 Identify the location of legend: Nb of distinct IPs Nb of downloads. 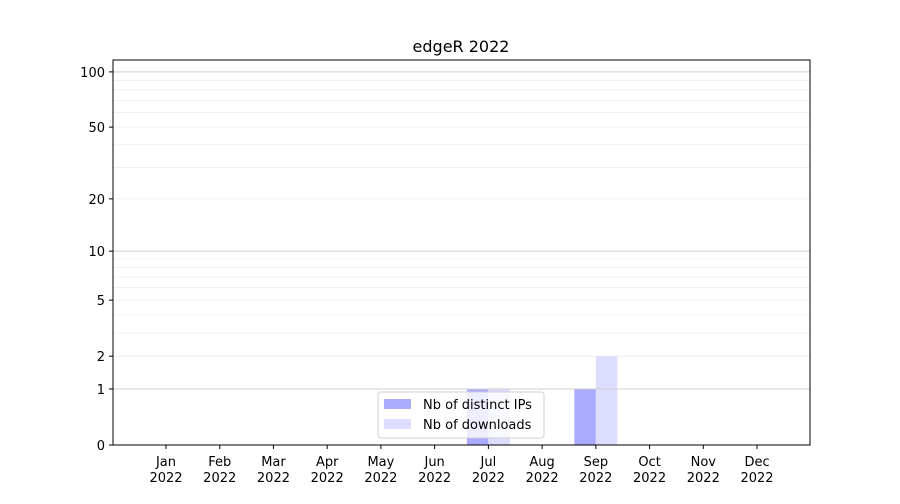
(461, 415).